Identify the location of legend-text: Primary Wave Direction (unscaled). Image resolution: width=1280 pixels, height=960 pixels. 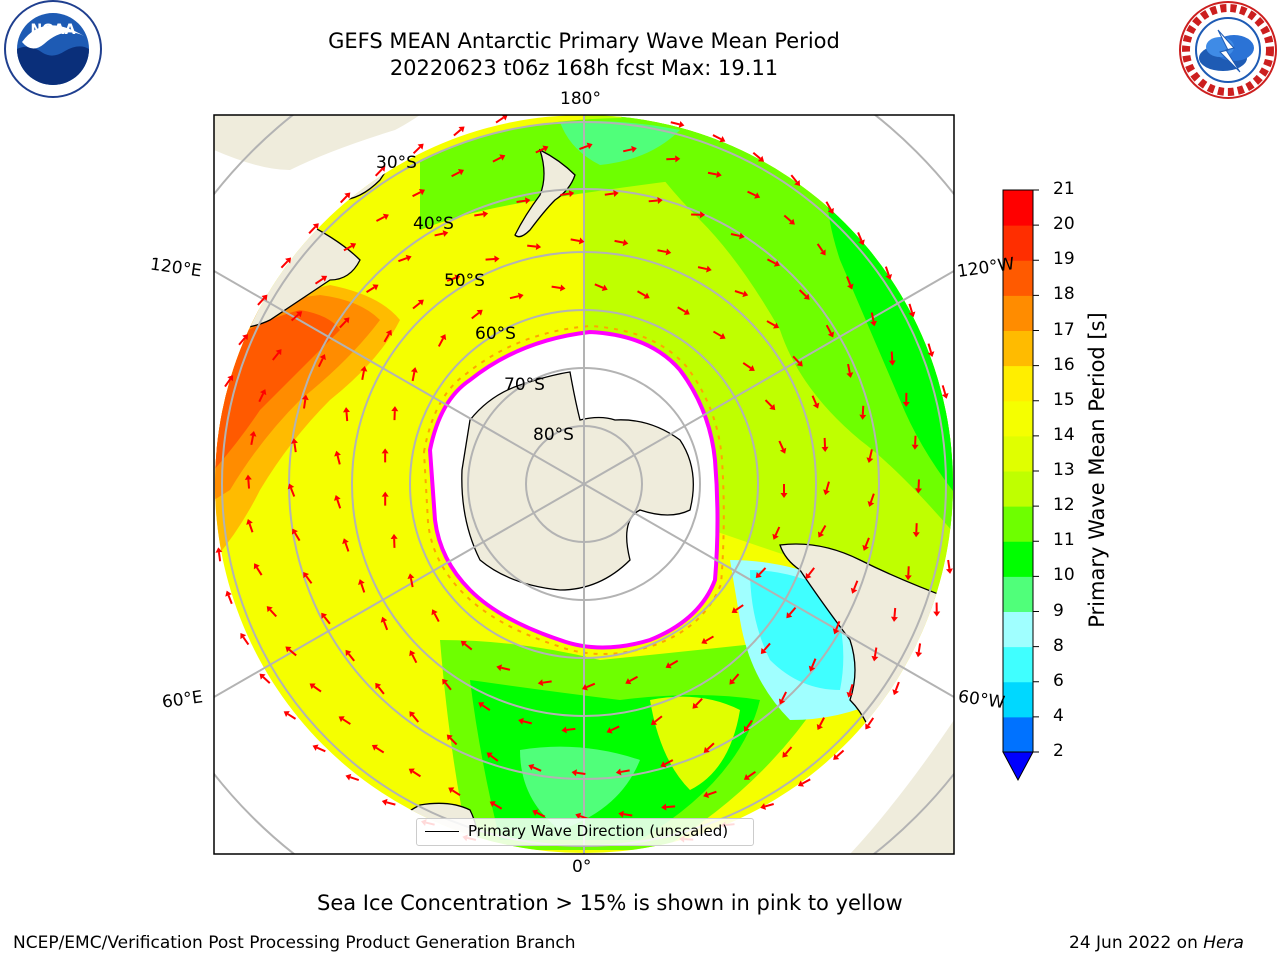
(598, 831).